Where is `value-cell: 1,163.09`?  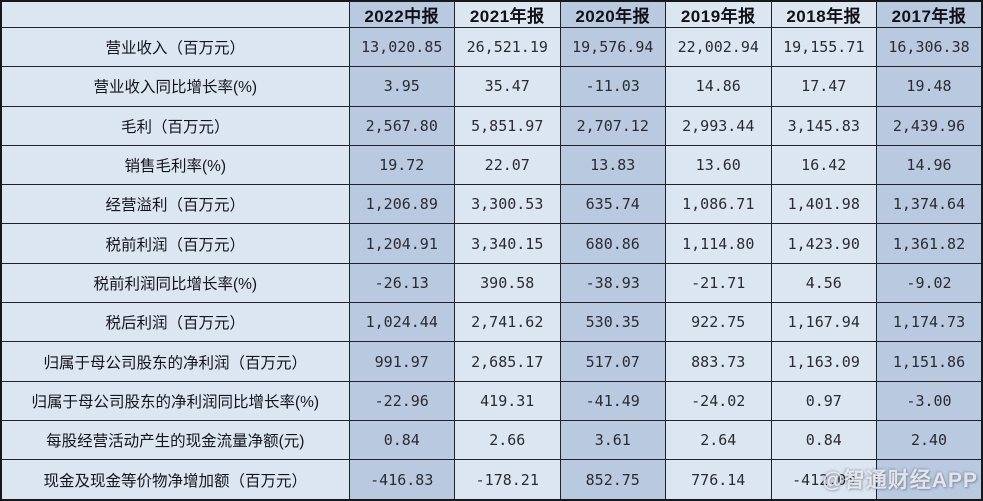
value-cell: 1,163.09 is located at coordinates (823, 361).